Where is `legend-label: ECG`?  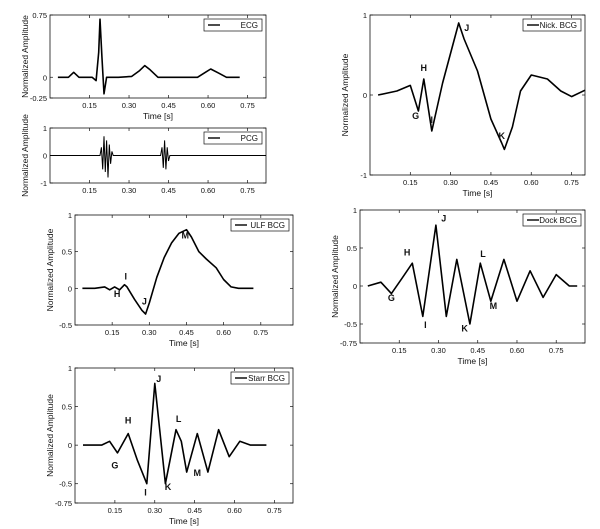 legend-label: ECG is located at coordinates (249, 25).